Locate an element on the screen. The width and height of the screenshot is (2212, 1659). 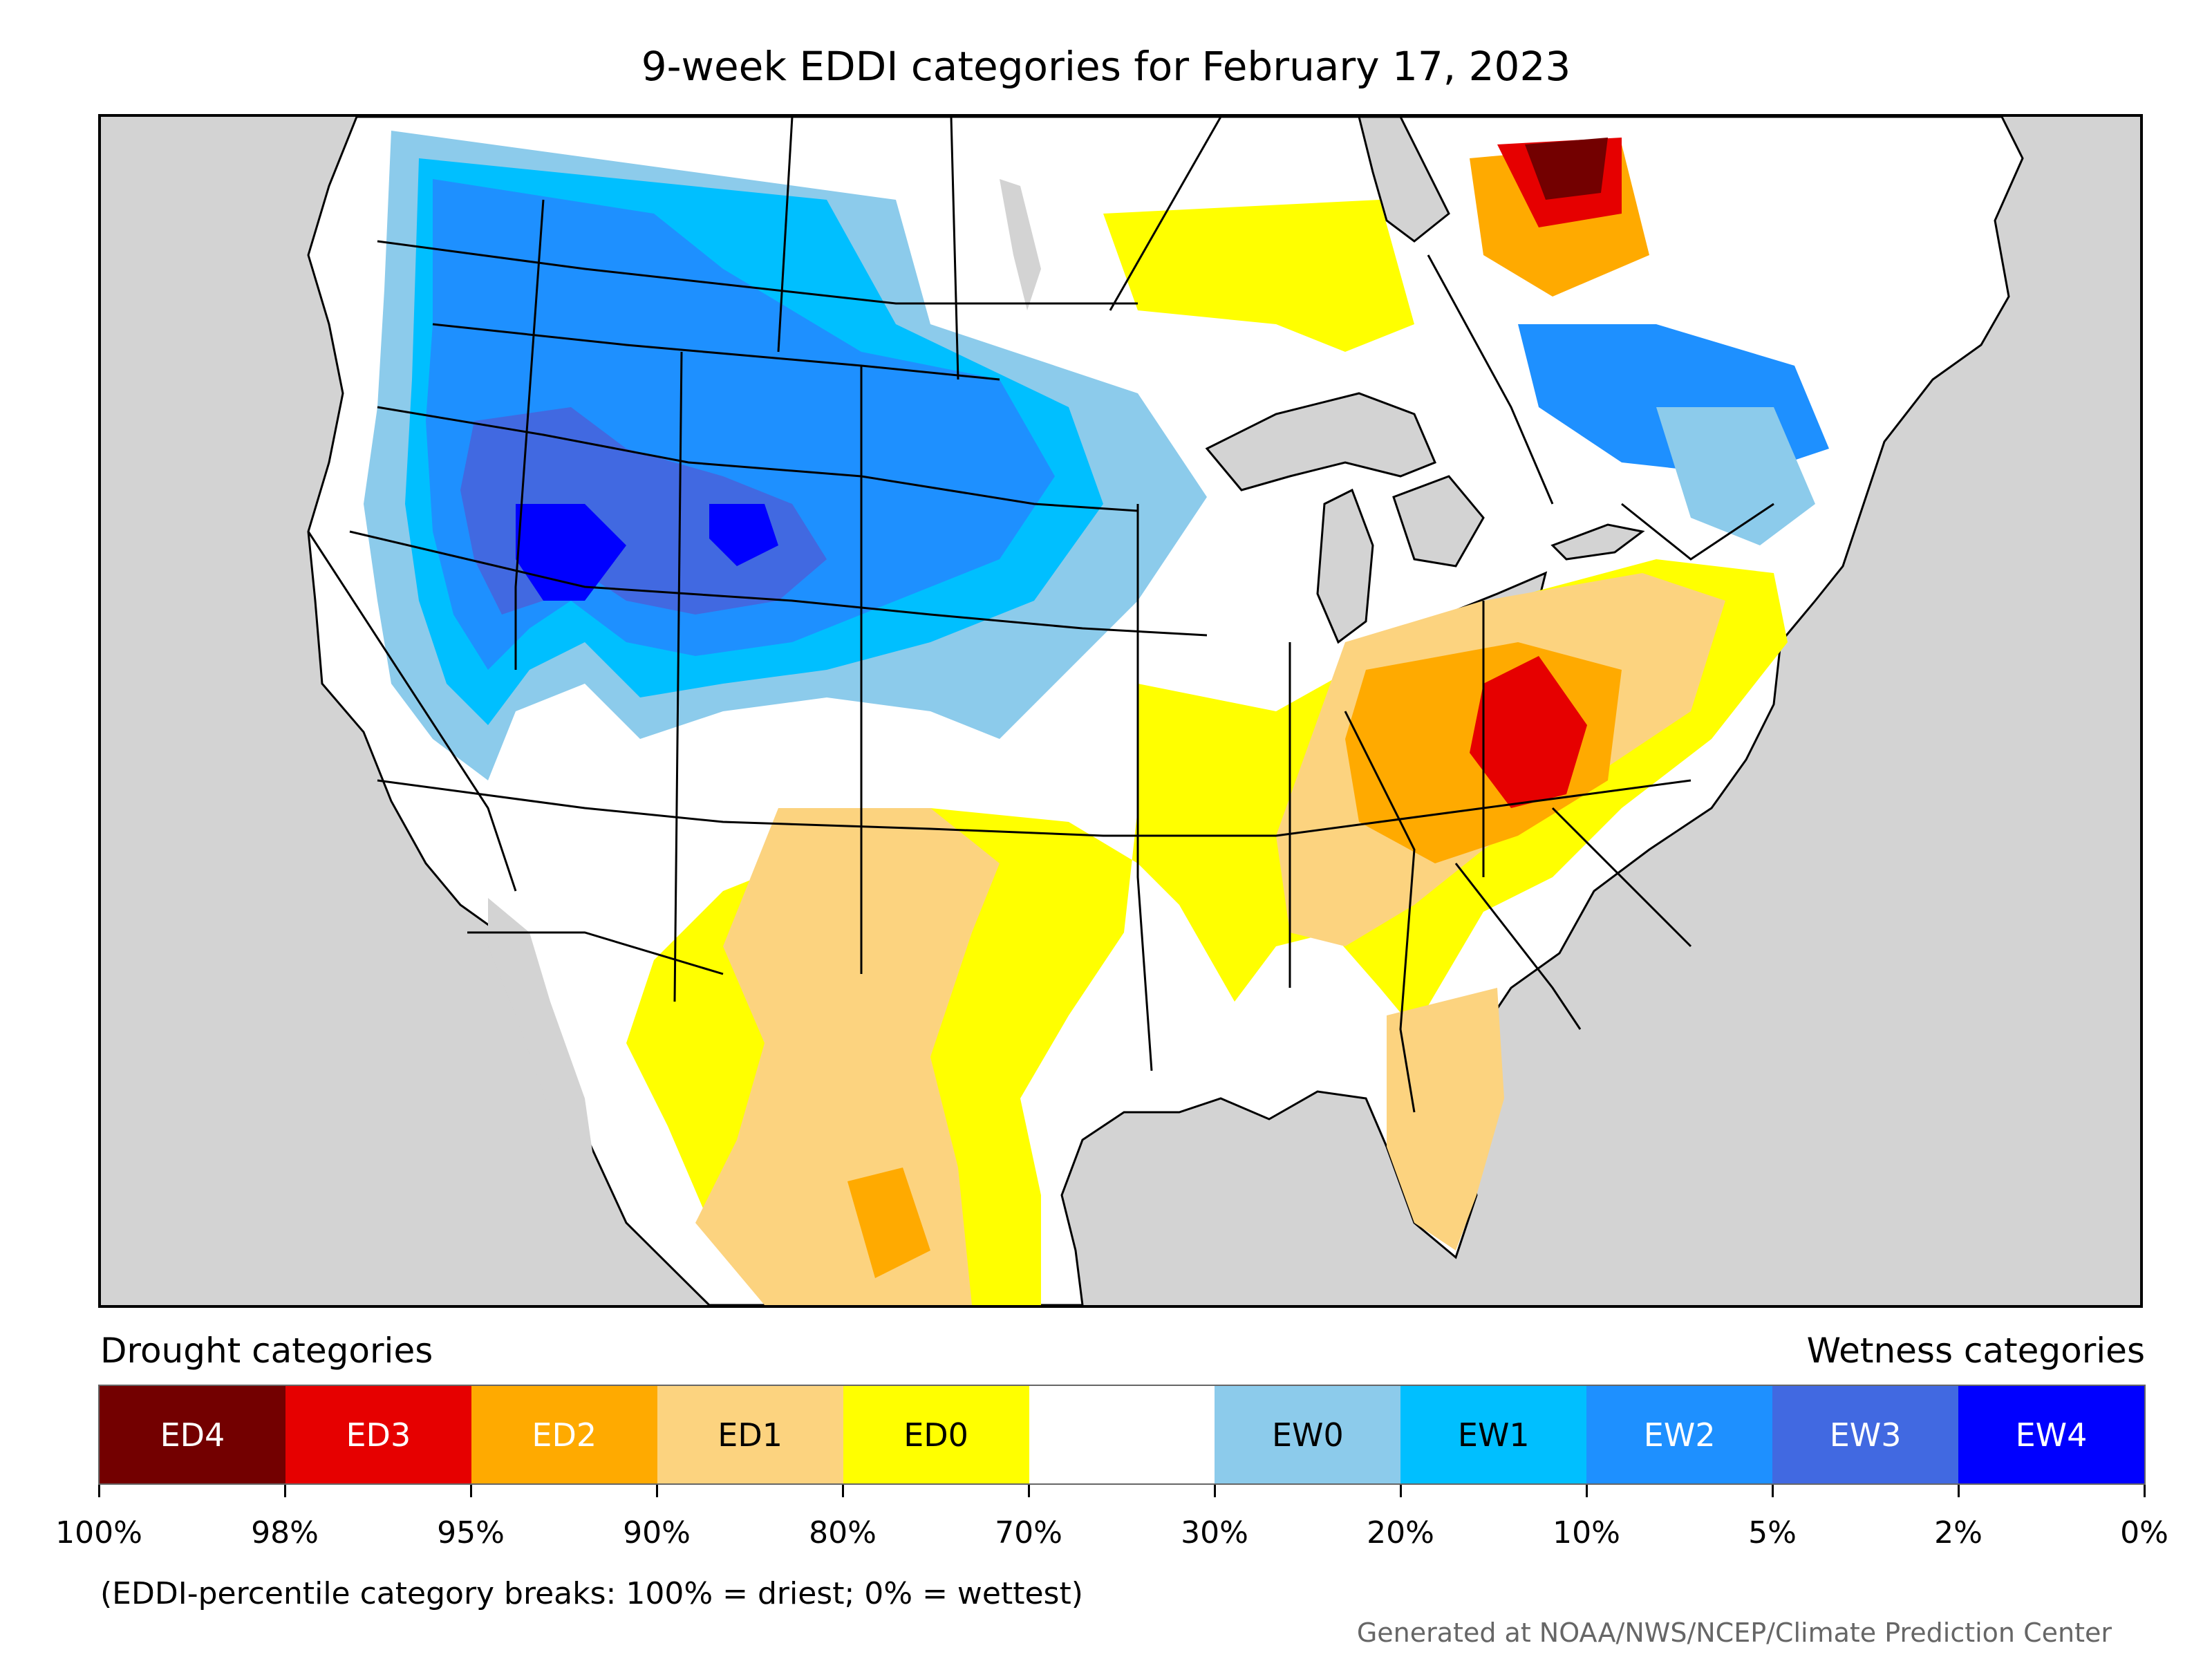
legend-tick-label: 90% is located at coordinates (657, 1532).